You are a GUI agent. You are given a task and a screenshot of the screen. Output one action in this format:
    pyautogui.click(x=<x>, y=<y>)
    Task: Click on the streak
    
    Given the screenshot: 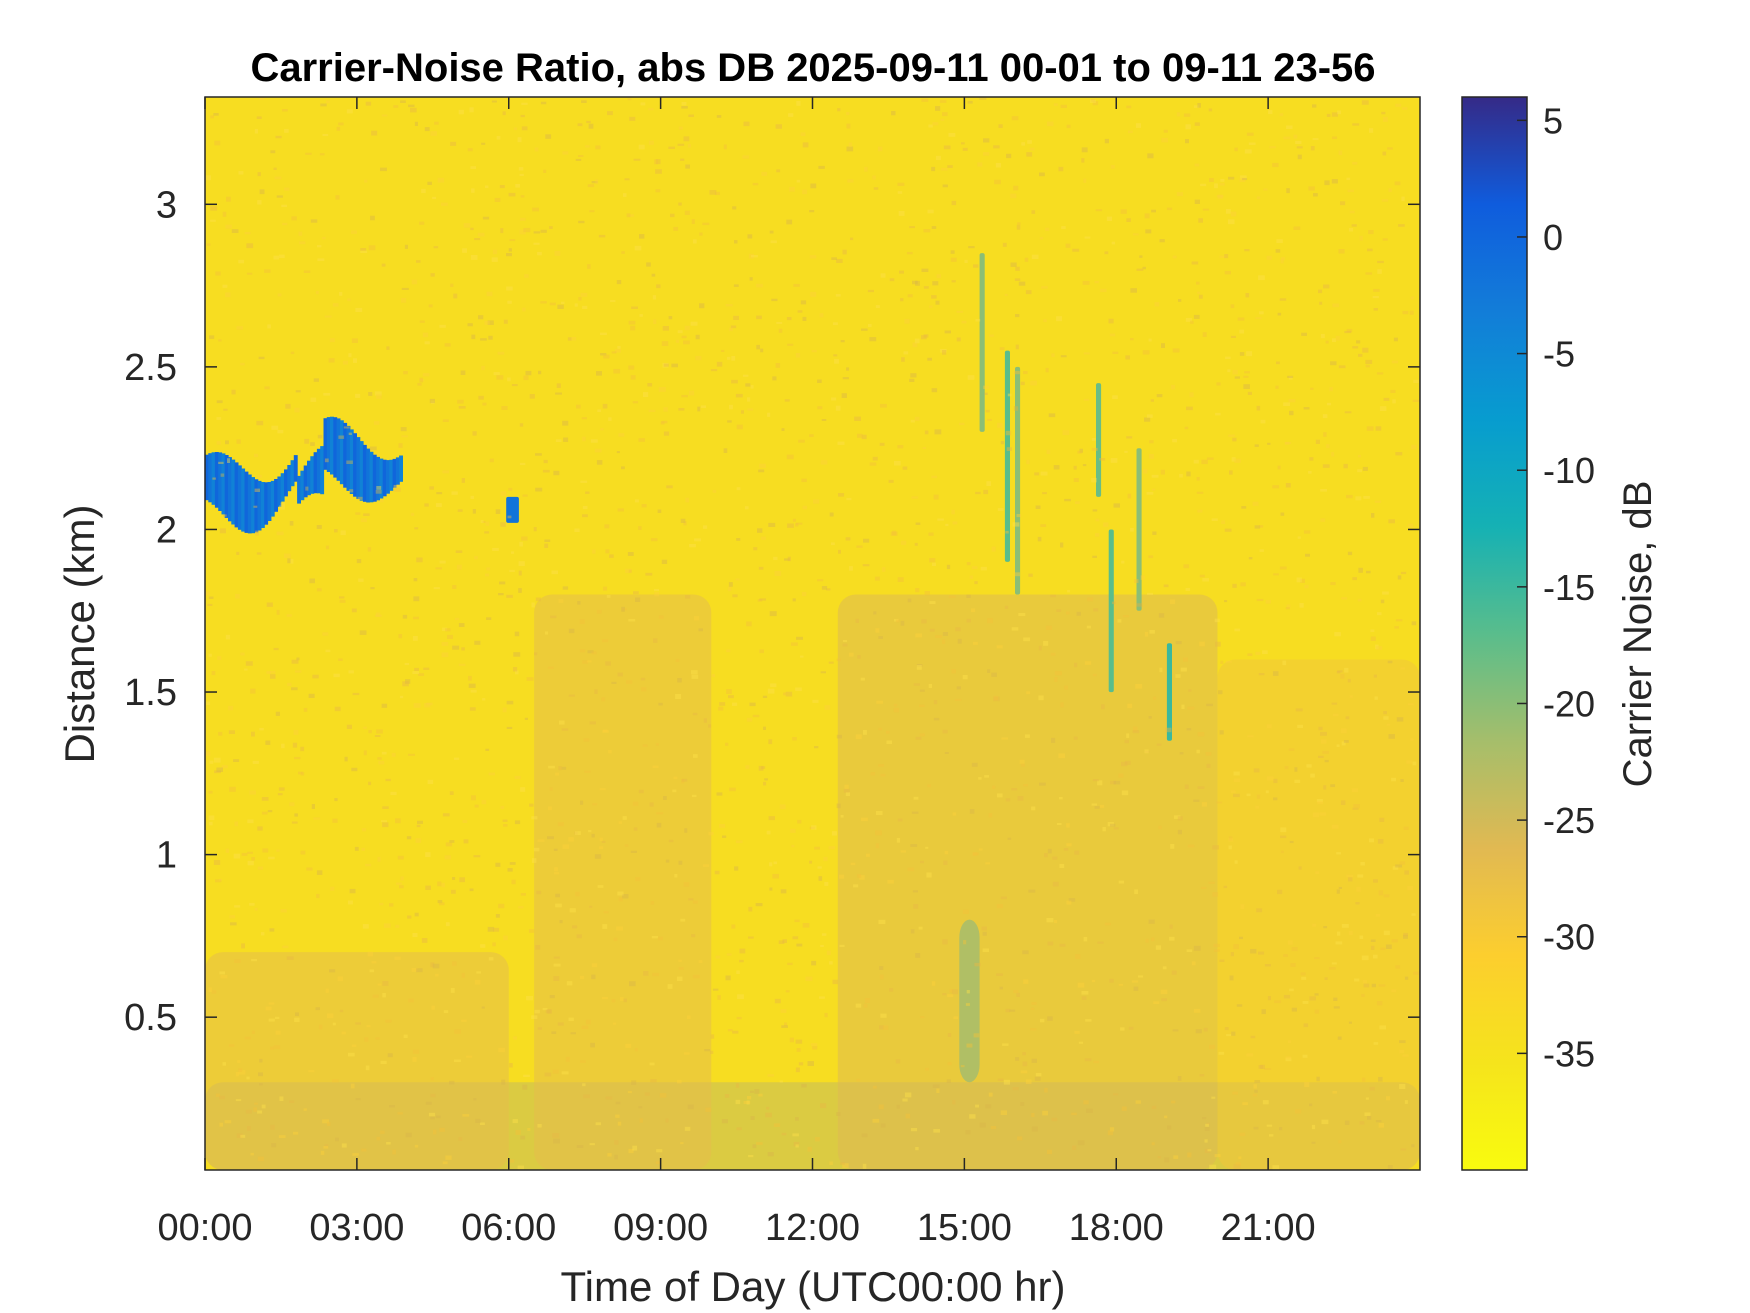 What is the action you would take?
    pyautogui.click(x=982, y=342)
    